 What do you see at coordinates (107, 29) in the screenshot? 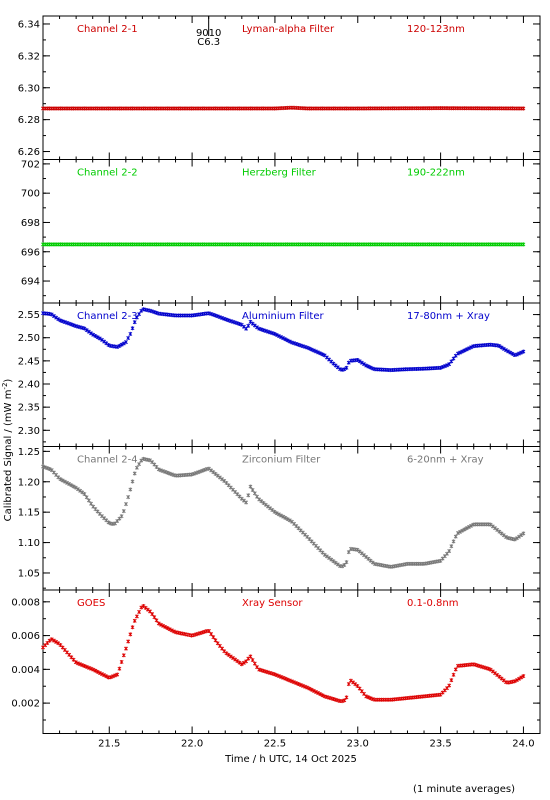
I see `channel-label: Channel 2-1` at bounding box center [107, 29].